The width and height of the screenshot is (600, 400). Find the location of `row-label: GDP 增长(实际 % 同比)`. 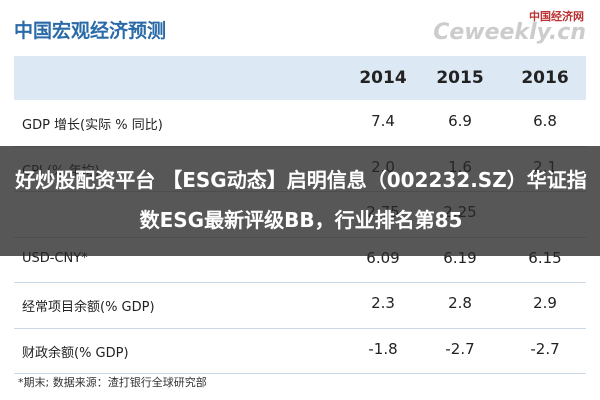

row-label: GDP 增长(实际 % 同比) is located at coordinates (92, 125).